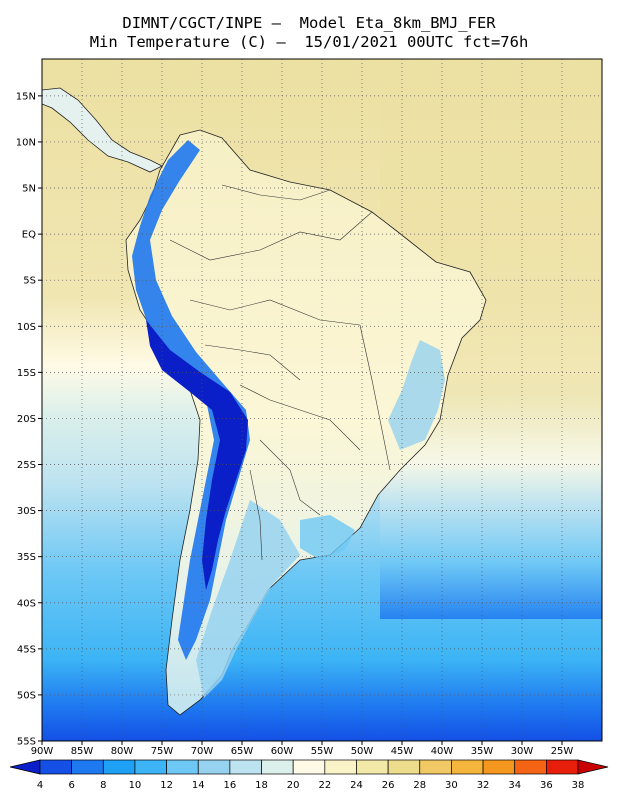 The image size is (618, 800). I want to click on colorbar-tick-label: 8, so click(103, 785).